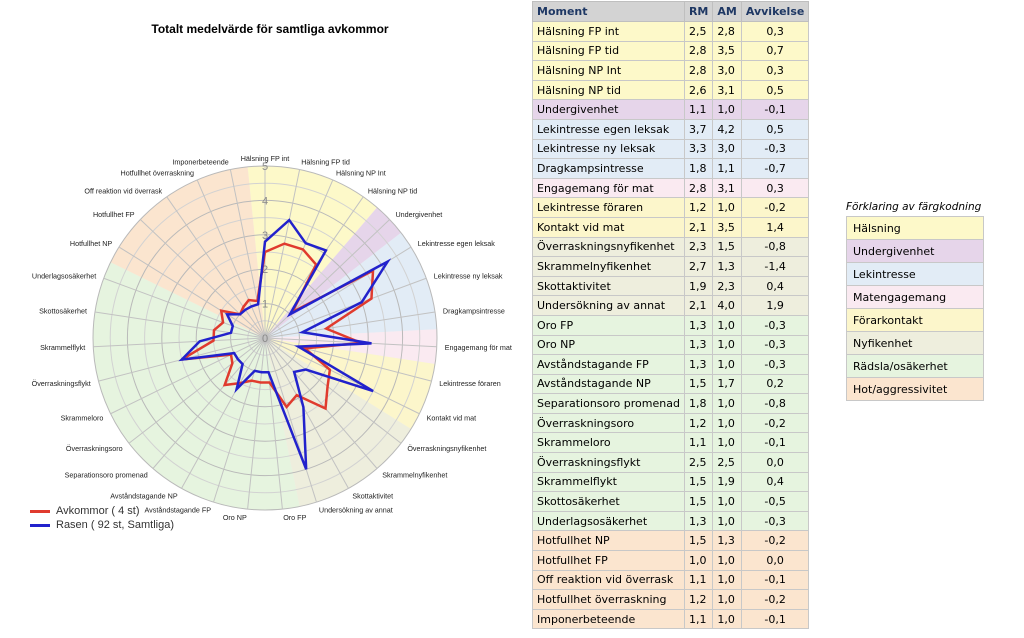  Describe the element at coordinates (698, 11) in the screenshot. I see `header-rm: RM` at that location.